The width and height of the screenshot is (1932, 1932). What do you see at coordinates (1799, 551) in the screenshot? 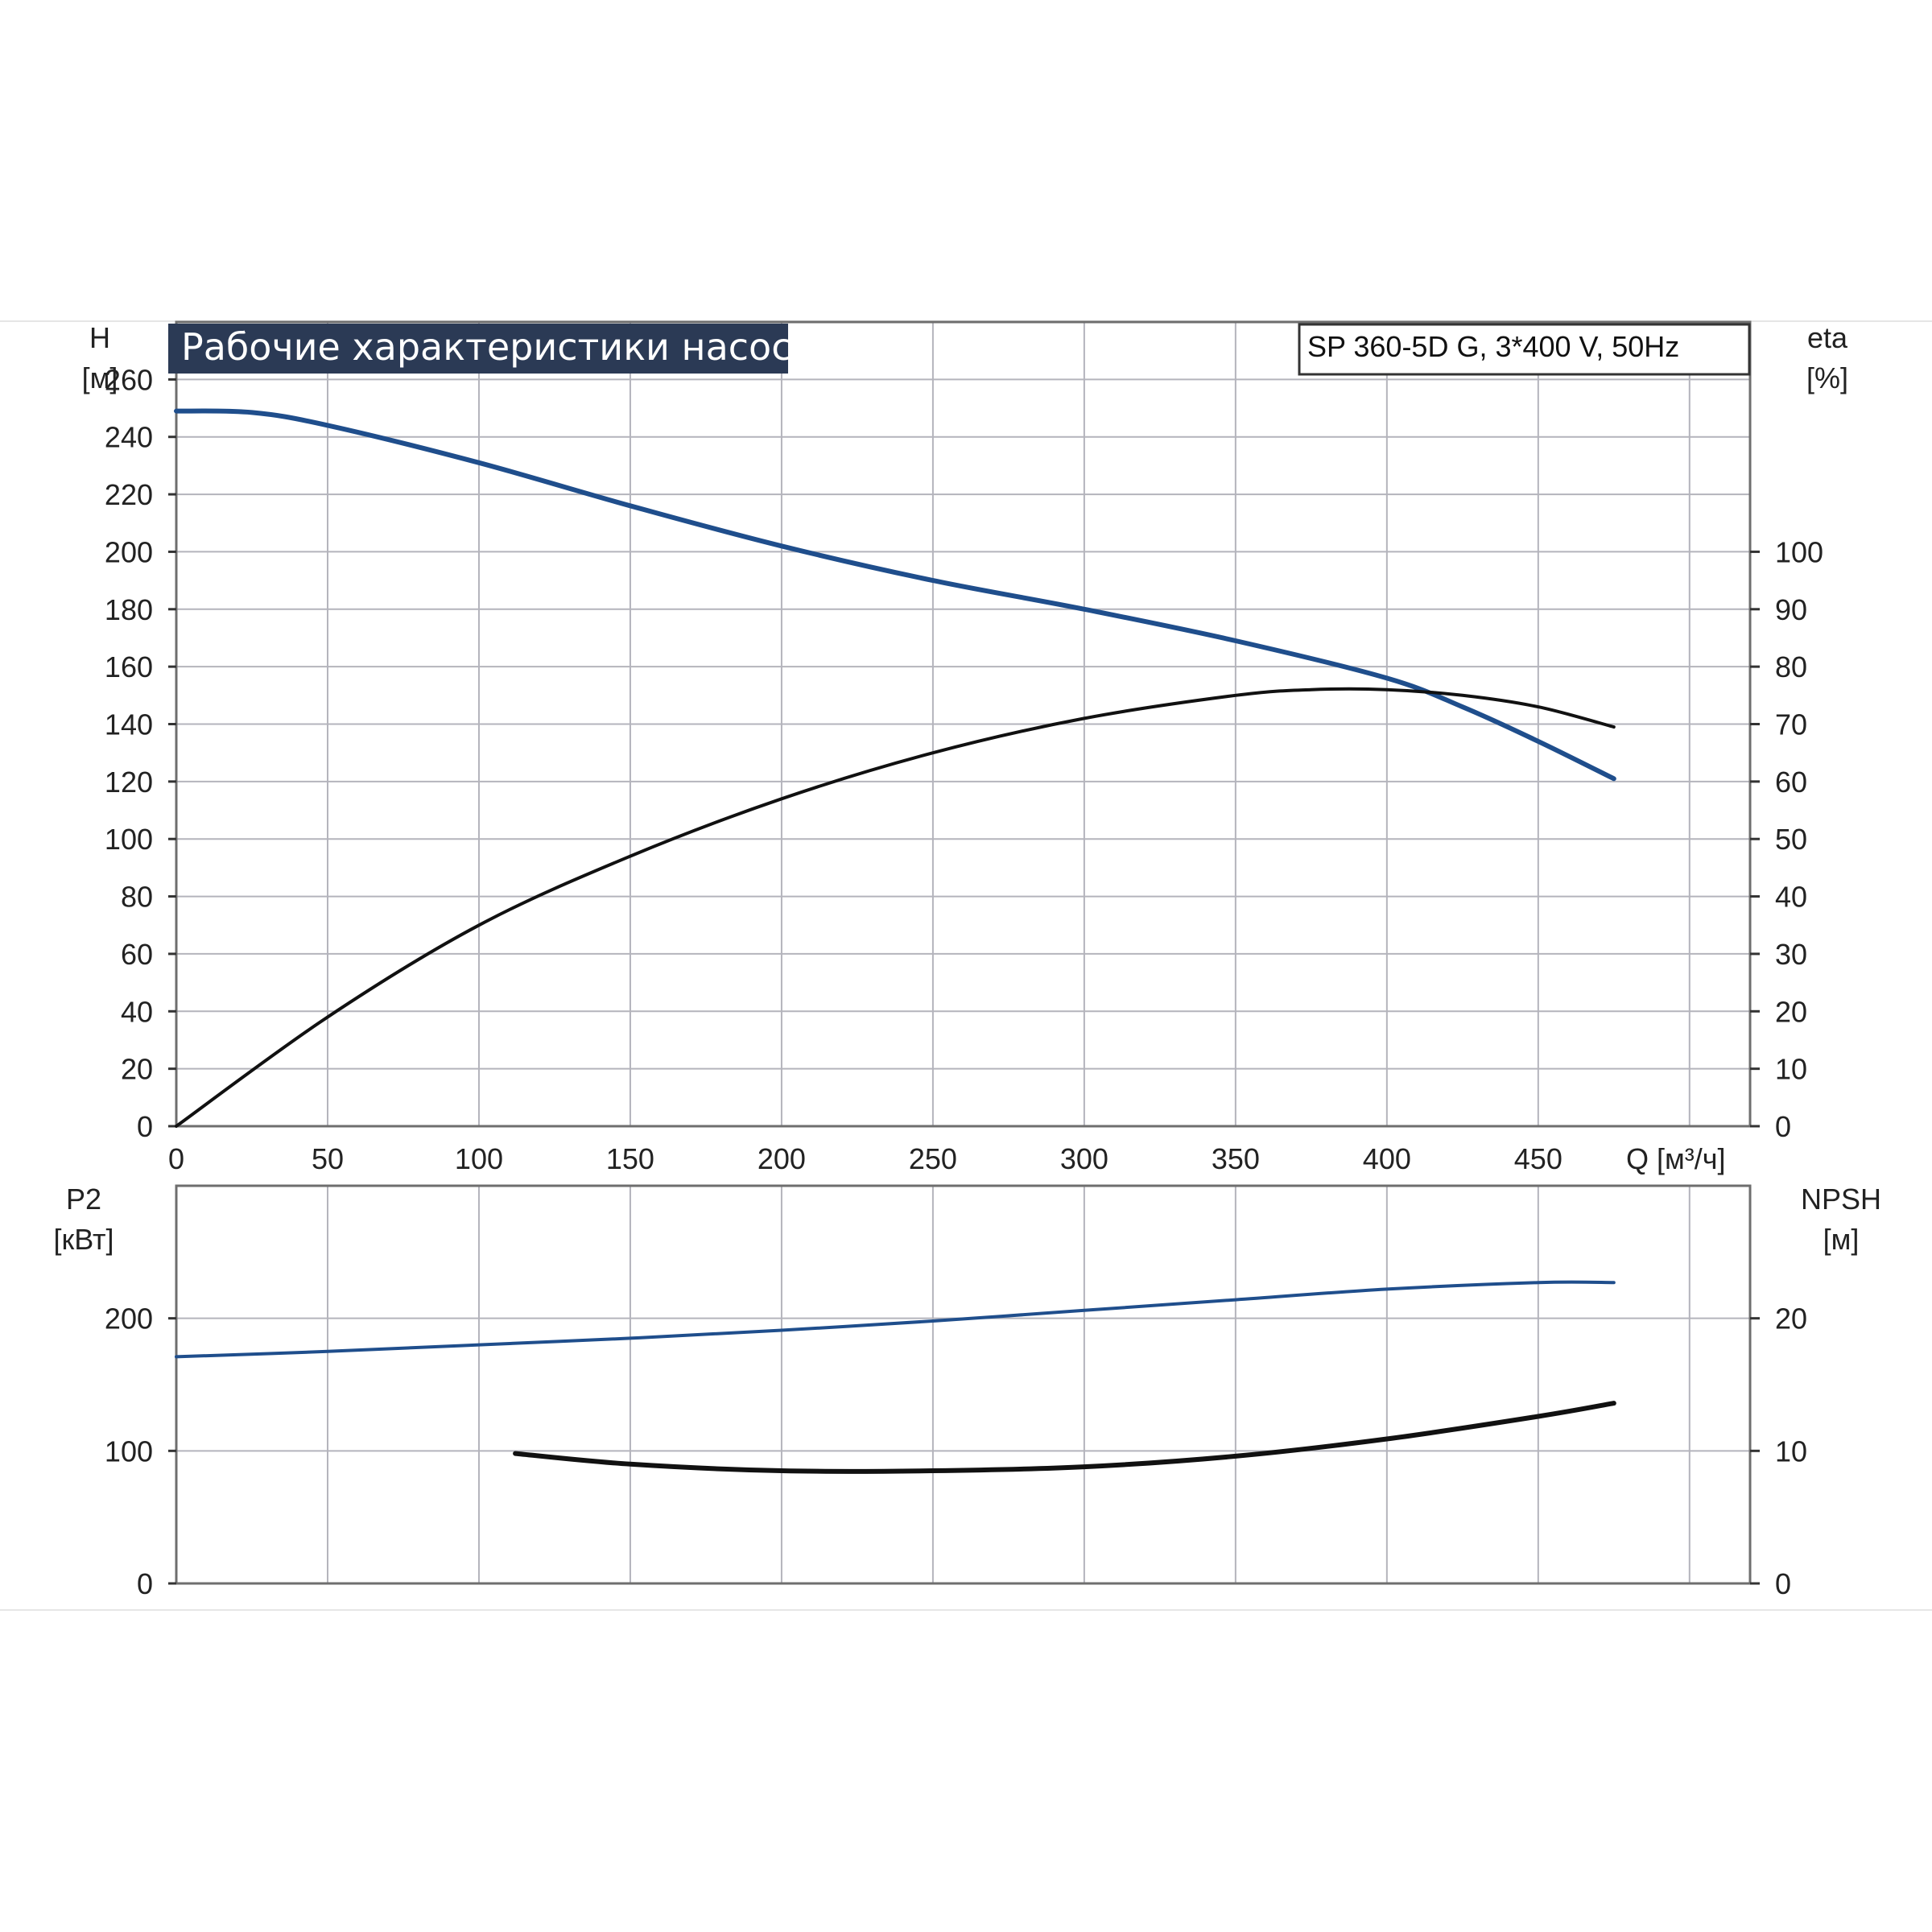
I see `right-tick-label: 100` at bounding box center [1799, 551].